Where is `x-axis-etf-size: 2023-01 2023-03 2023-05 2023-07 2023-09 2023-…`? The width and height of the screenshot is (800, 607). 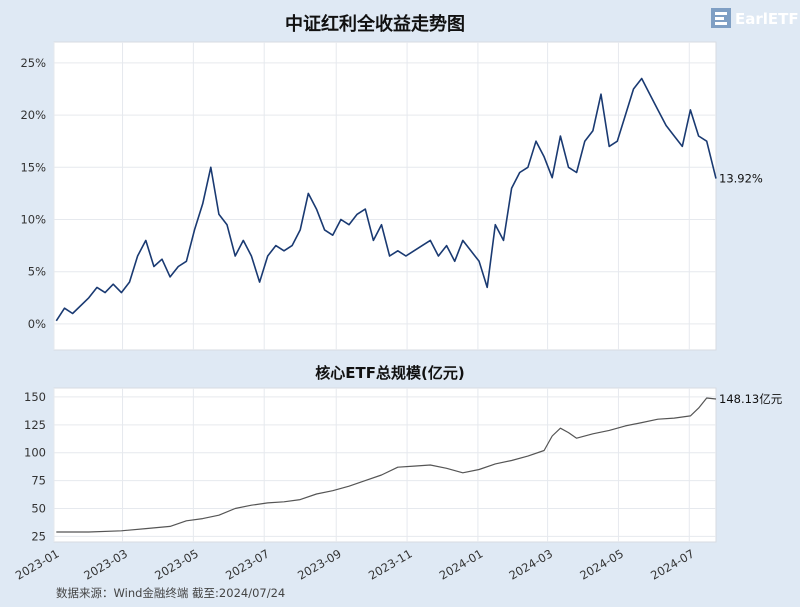 x-axis-etf-size: 2023-01 2023-03 2023-05 2023-07 2023-09 2023-… is located at coordinates (355, 564).